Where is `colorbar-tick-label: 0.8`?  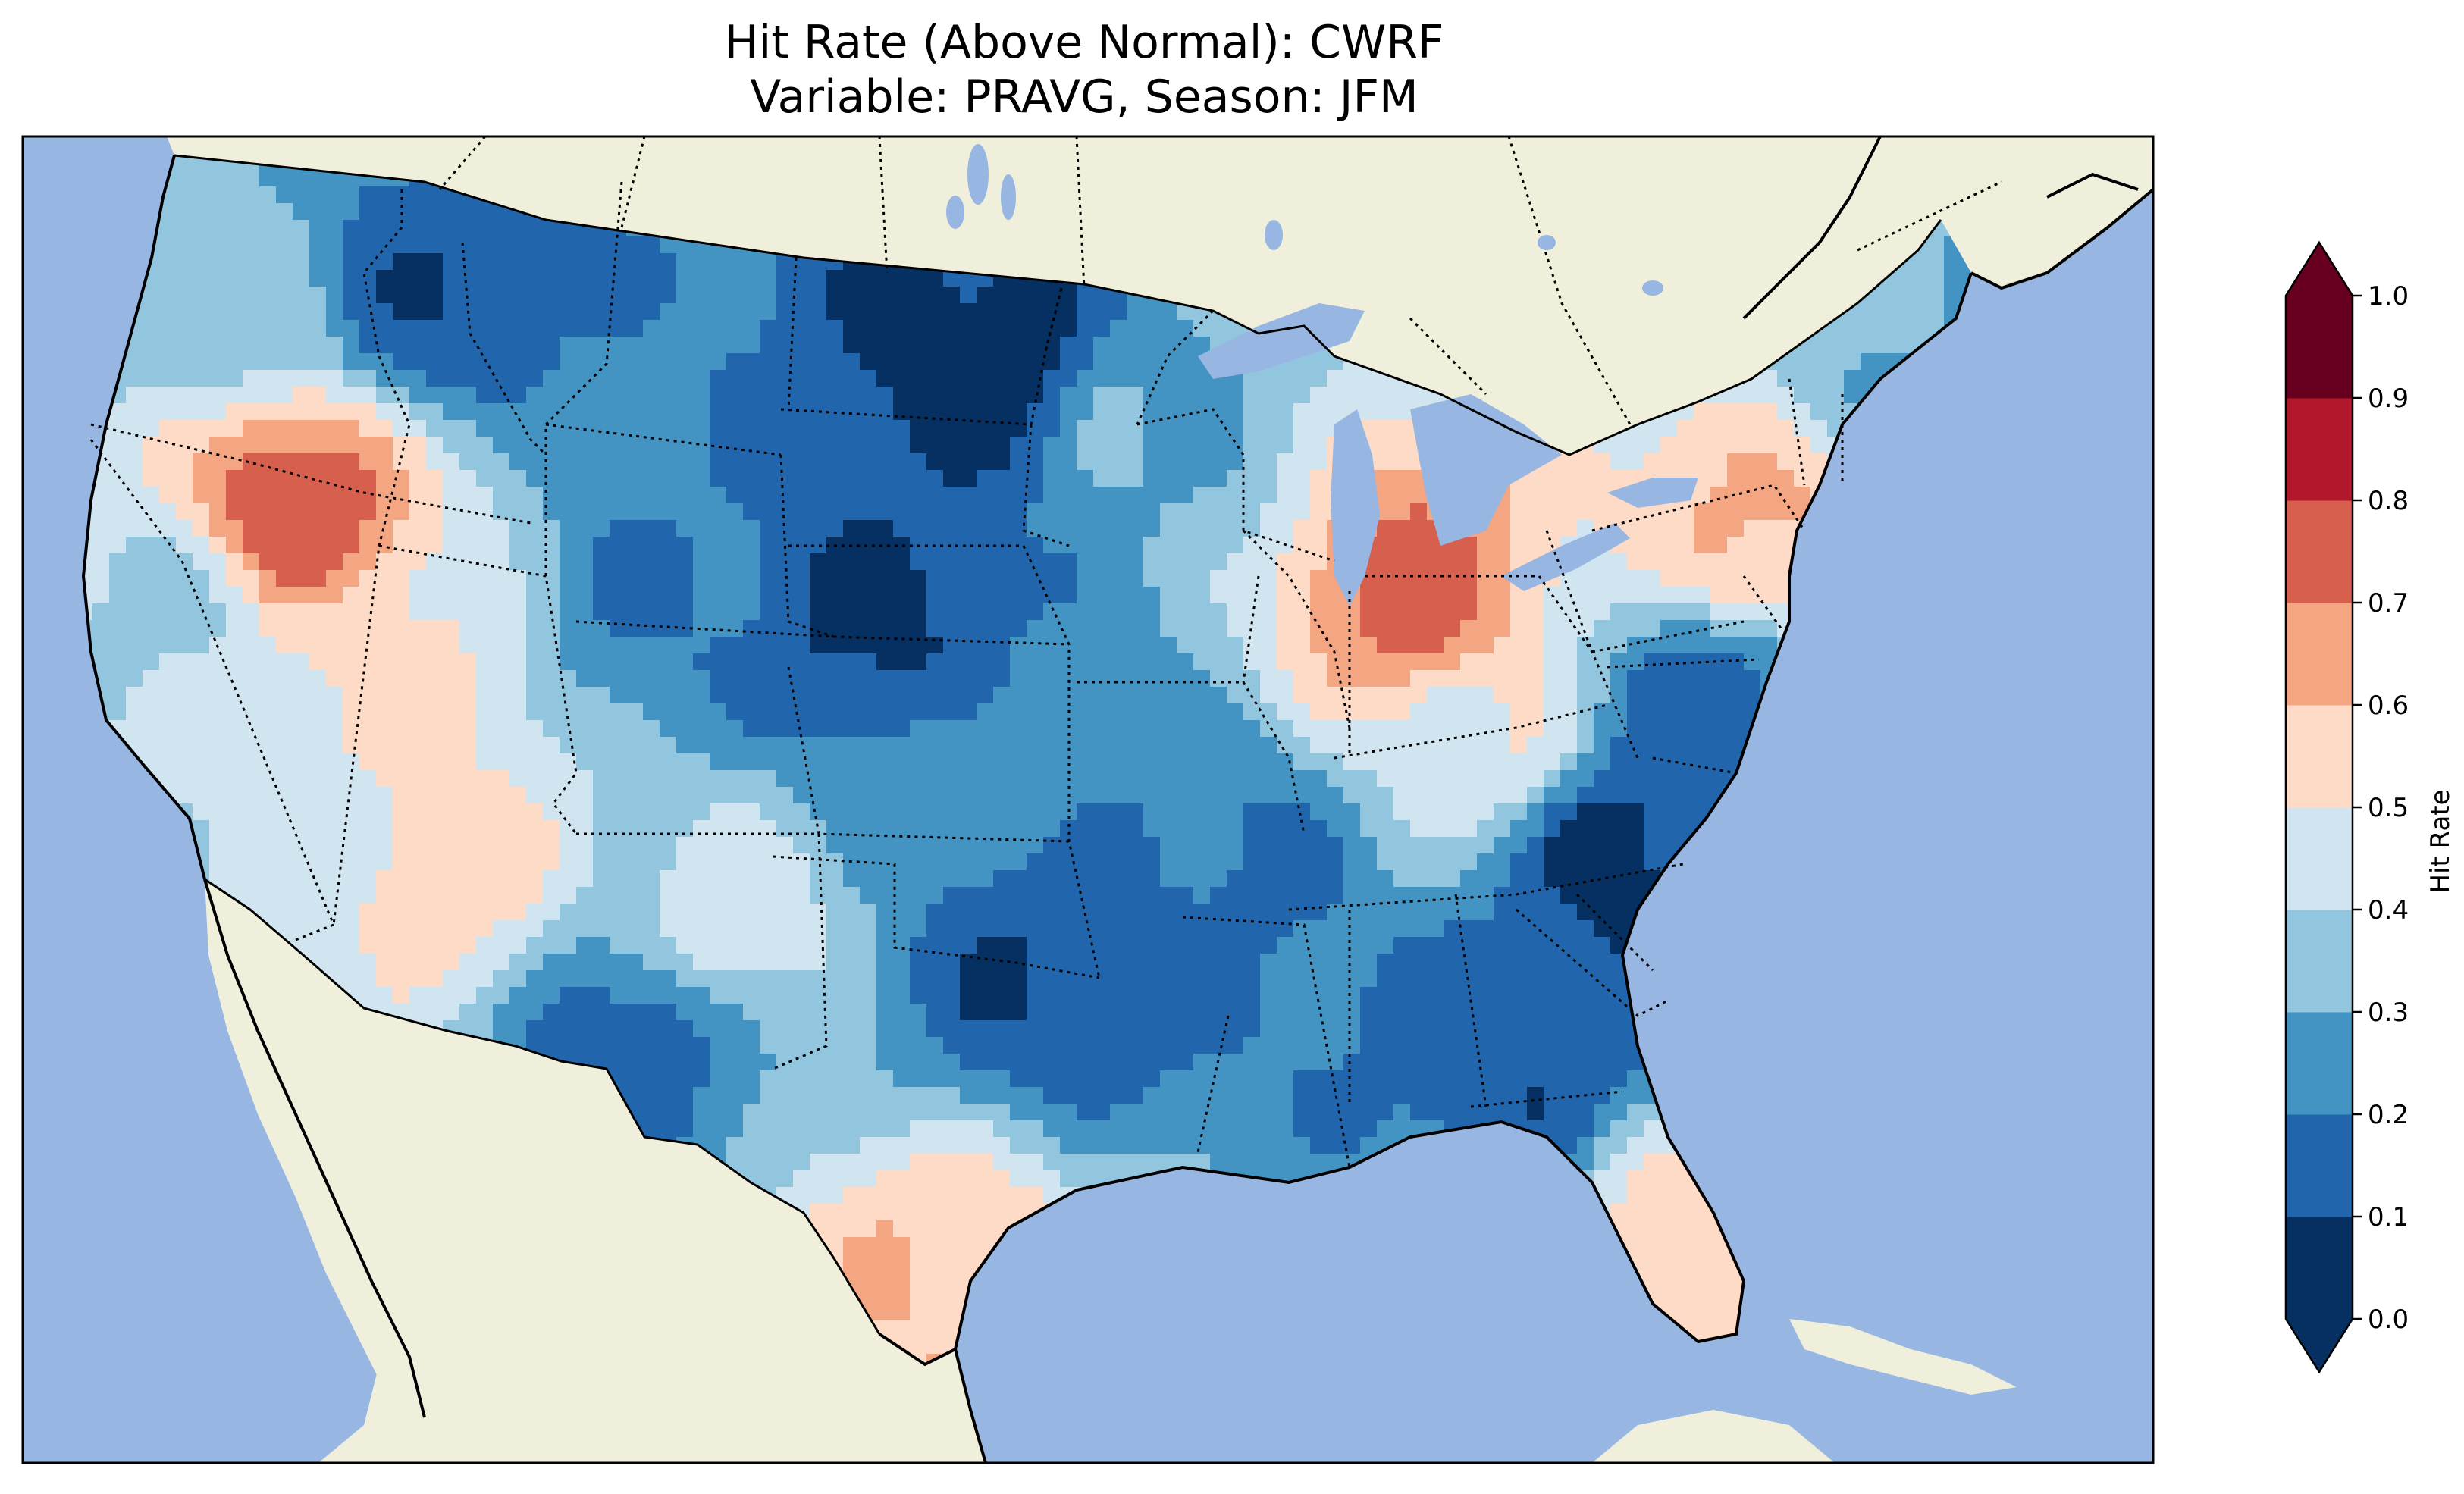
colorbar-tick-label: 0.8 is located at coordinates (2388, 501).